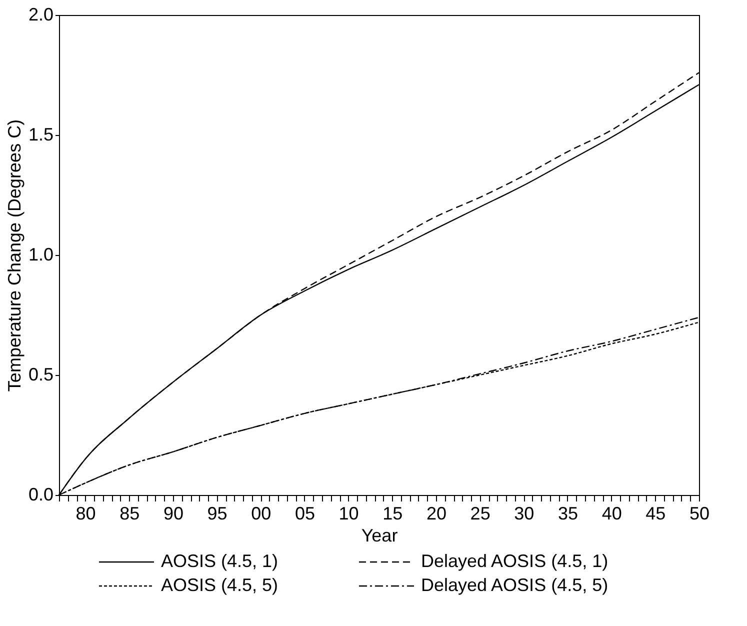  What do you see at coordinates (379, 536) in the screenshot?
I see `x-axis-title: Year` at bounding box center [379, 536].